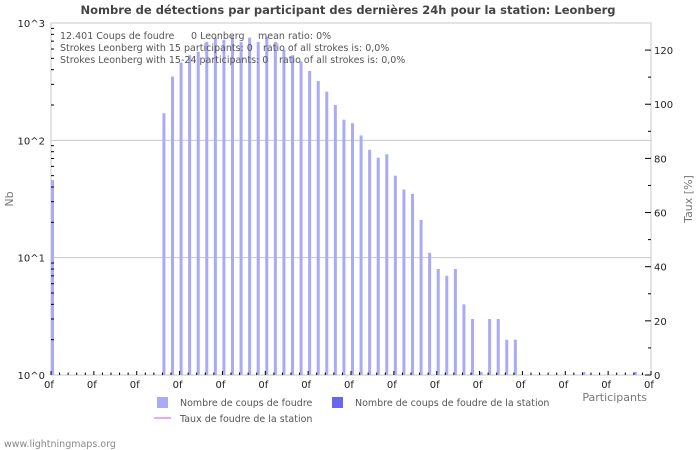 The height and width of the screenshot is (450, 700). I want to click on y-right-tick-label: 0, so click(657, 376).